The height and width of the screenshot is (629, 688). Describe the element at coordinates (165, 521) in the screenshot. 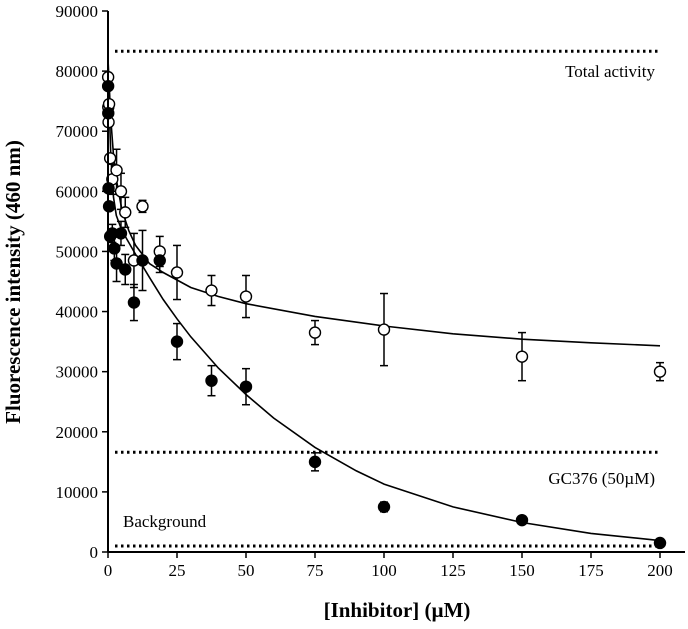

I see `background-label: Background` at that location.